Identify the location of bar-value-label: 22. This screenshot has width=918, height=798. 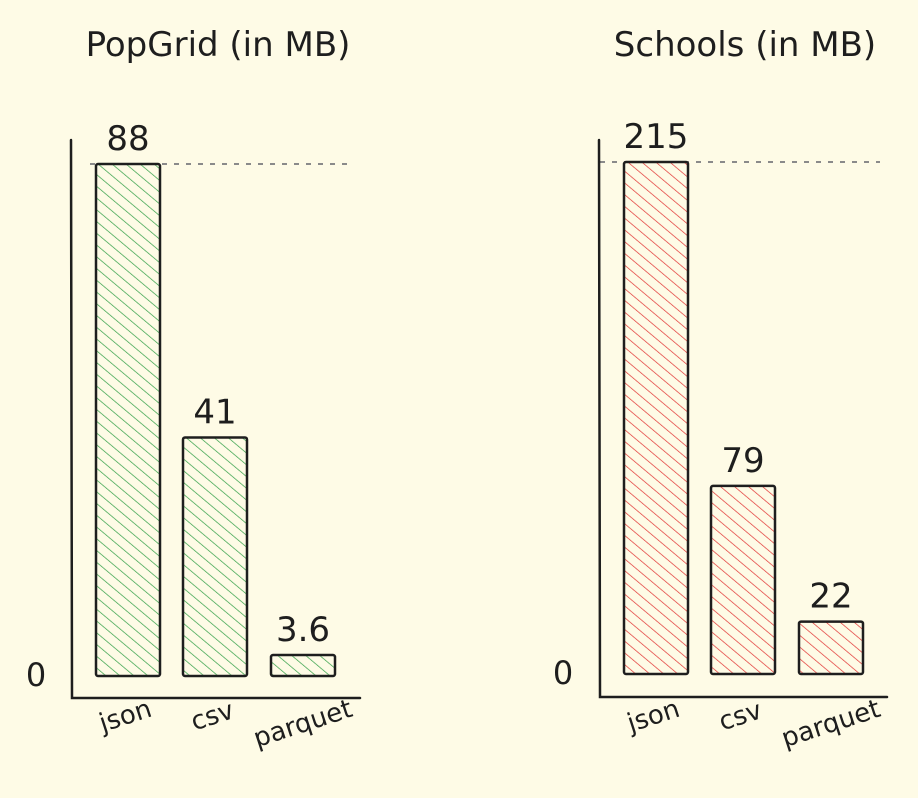
(830, 597).